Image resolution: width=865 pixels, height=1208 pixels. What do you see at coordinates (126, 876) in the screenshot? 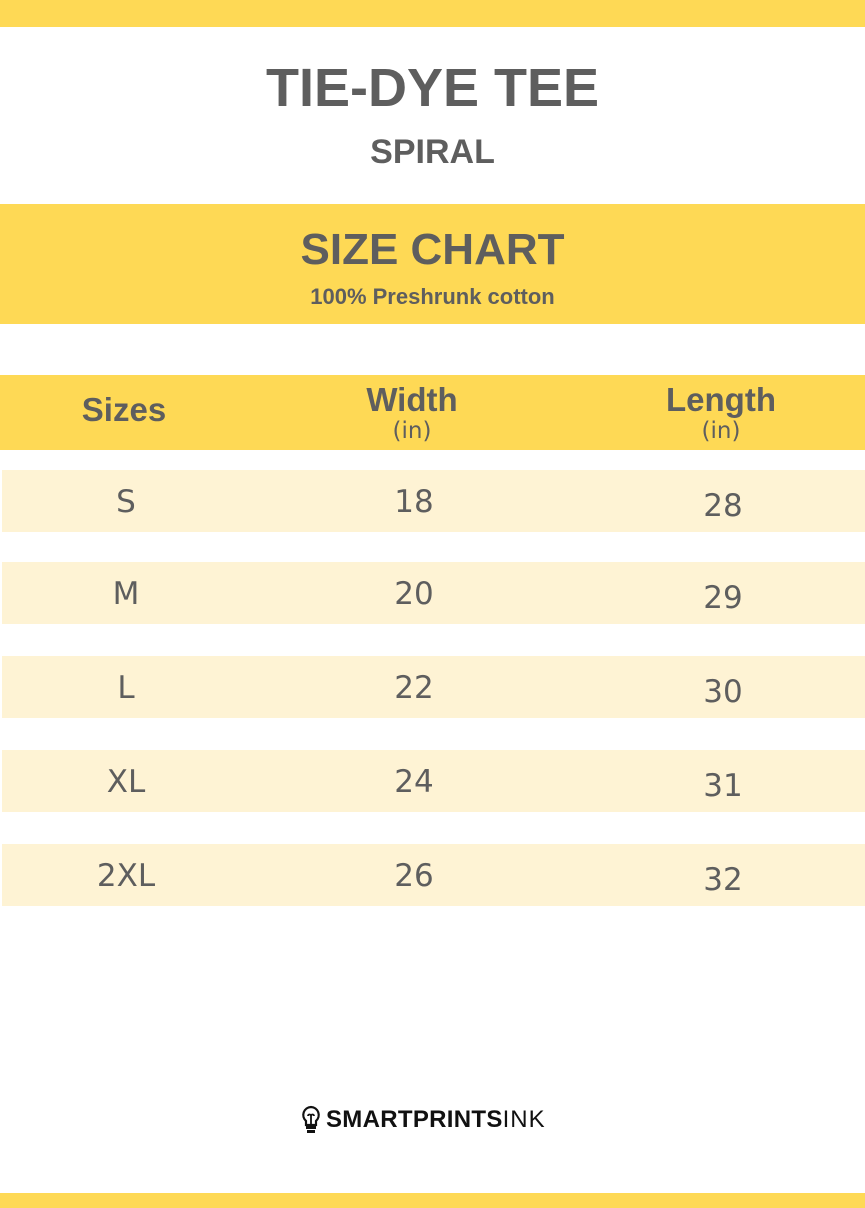
I see `size-cell: 2XL` at bounding box center [126, 876].